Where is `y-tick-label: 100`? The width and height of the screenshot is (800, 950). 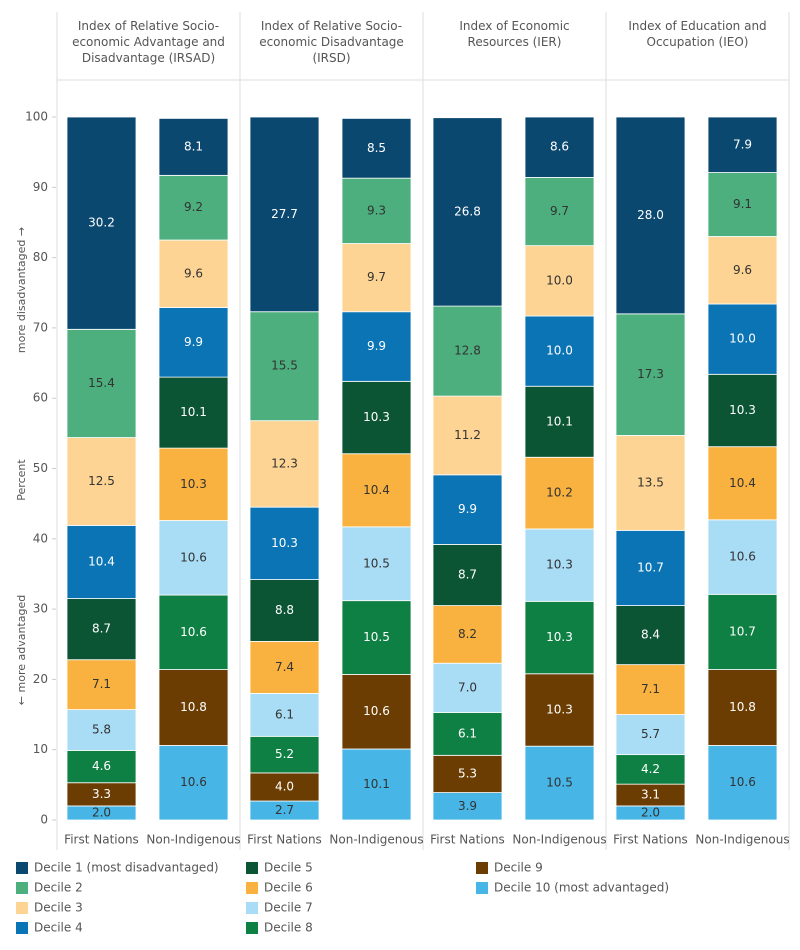 y-tick-label: 100 is located at coordinates (36, 117).